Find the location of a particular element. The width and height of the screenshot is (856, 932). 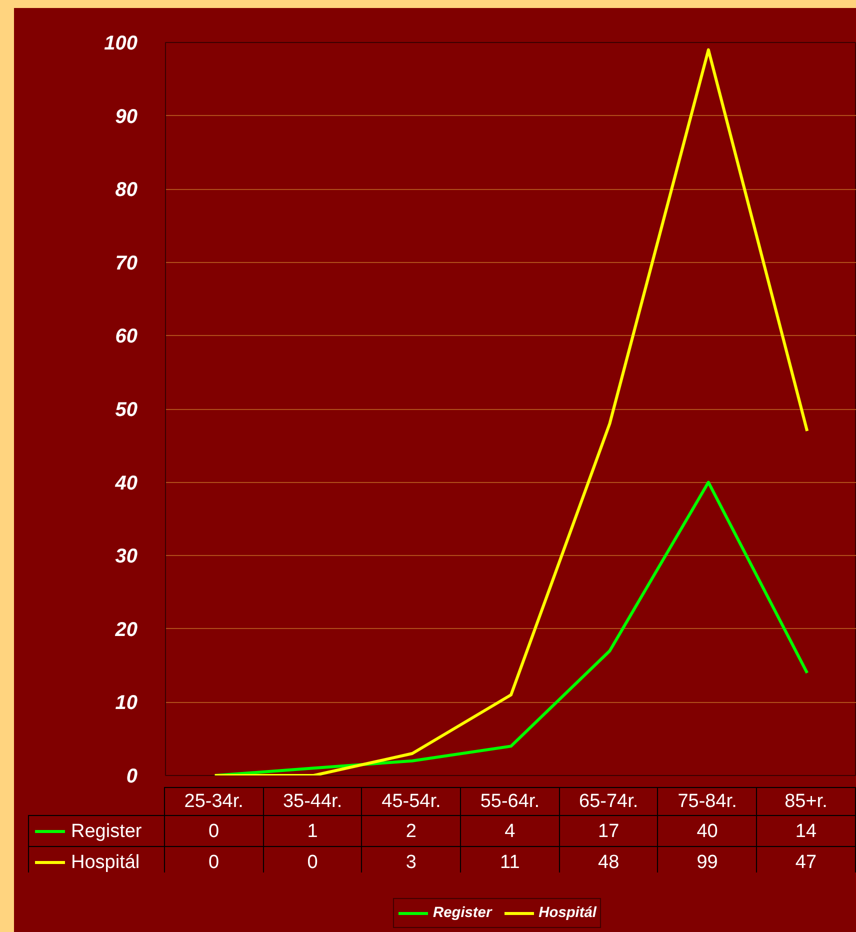

x-tick-label: 75-84r. is located at coordinates (707, 802).